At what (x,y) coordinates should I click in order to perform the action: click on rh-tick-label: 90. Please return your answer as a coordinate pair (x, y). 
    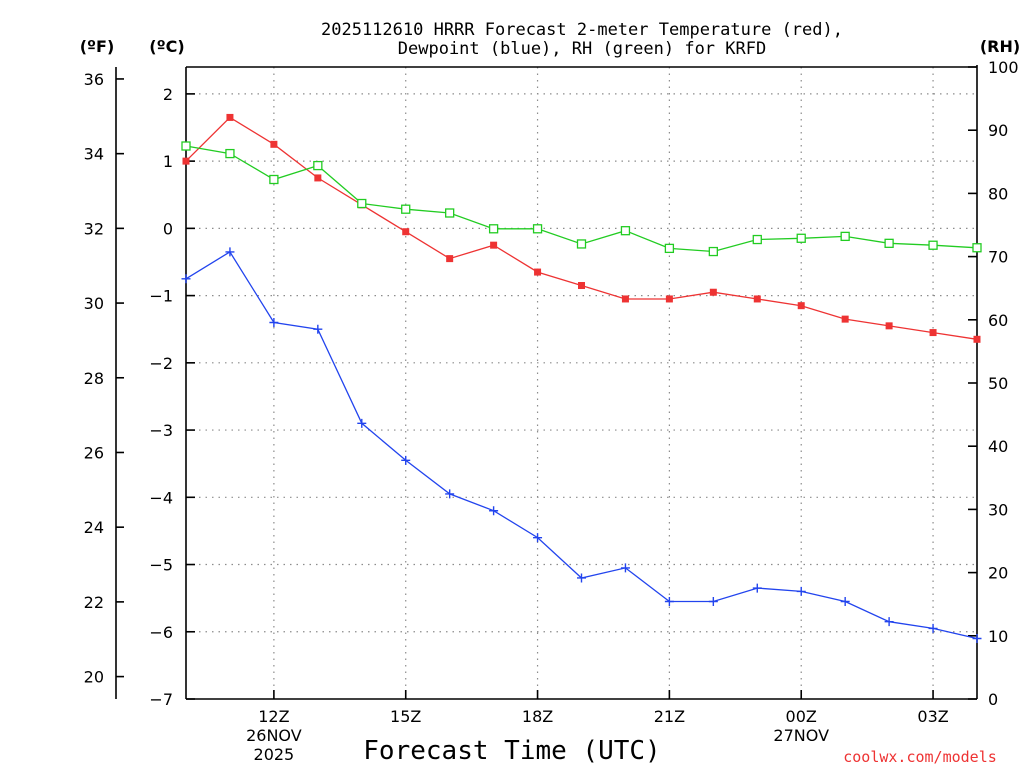
    Looking at the image, I should click on (998, 130).